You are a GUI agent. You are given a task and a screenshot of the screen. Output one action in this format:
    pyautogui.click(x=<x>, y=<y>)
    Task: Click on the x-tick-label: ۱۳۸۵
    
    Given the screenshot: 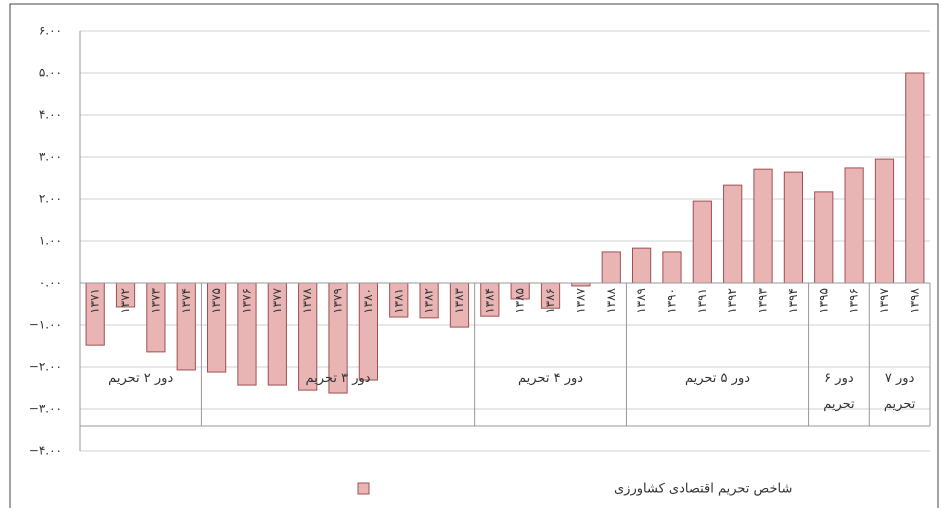 What is the action you would take?
    pyautogui.click(x=520, y=301)
    